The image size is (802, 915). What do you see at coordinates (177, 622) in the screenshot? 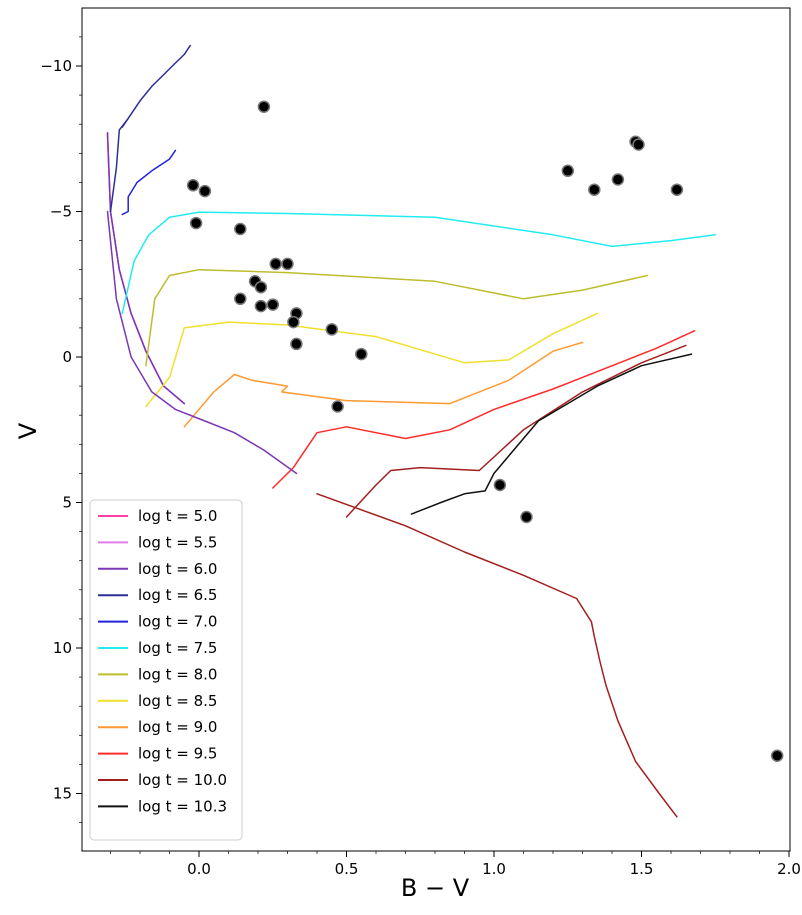
I see `legend-label: log t = 7.0` at bounding box center [177, 622].